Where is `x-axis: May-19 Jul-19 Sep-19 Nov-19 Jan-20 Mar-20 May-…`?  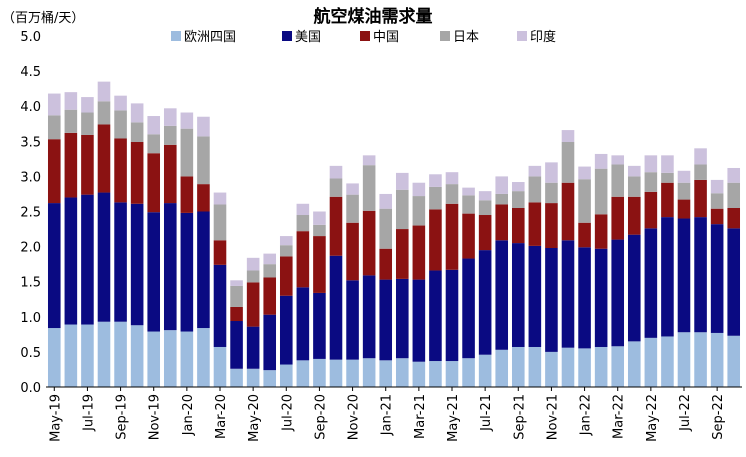
x-axis: May-19 Jul-19 Sep-19 Nov-19 Jan-20 Mar-20 May-… is located at coordinates (387, 414).